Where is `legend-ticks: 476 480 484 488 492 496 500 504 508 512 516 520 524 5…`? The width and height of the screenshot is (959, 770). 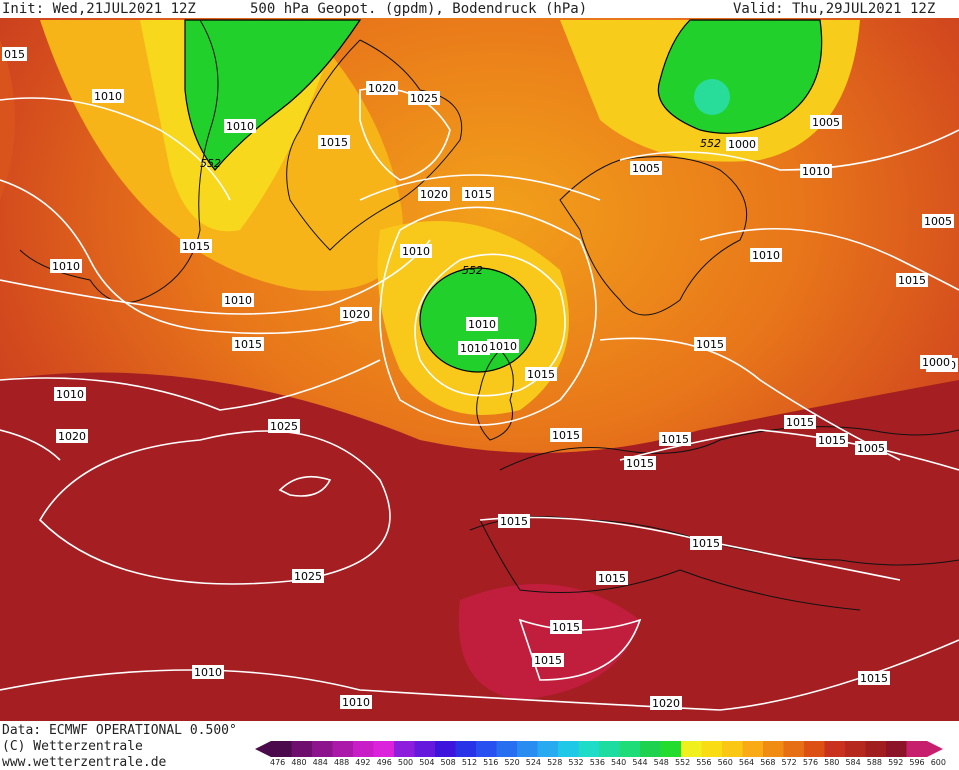 legend-ticks: 476 480 484 488 492 496 500 504 508 512 516 520 524 5… is located at coordinates (608, 762).